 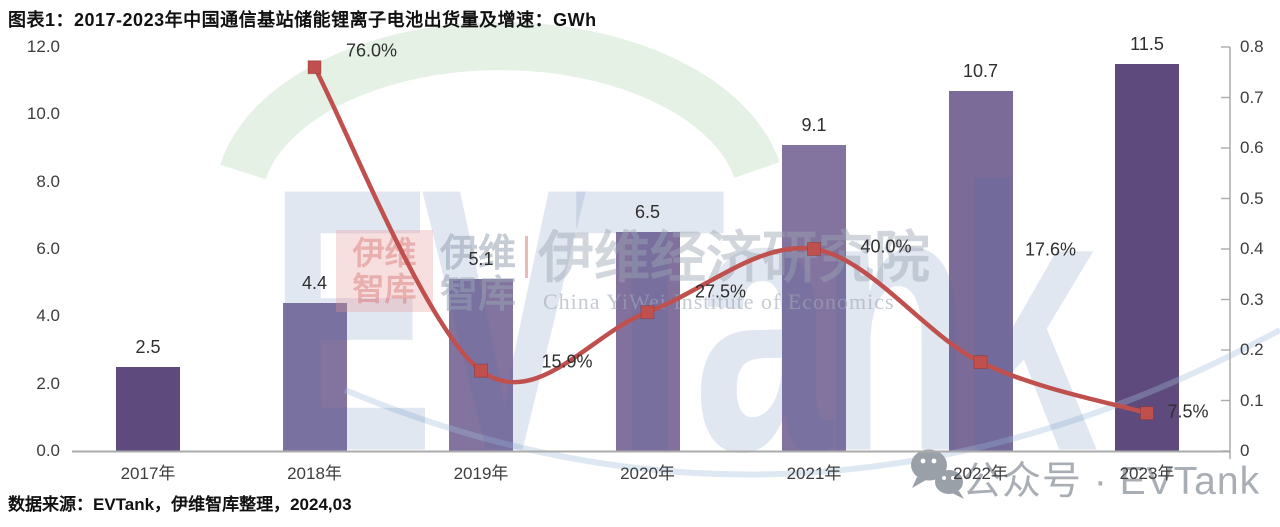 I want to click on seal-logo-line1: 伊维, so click(x=384, y=253).